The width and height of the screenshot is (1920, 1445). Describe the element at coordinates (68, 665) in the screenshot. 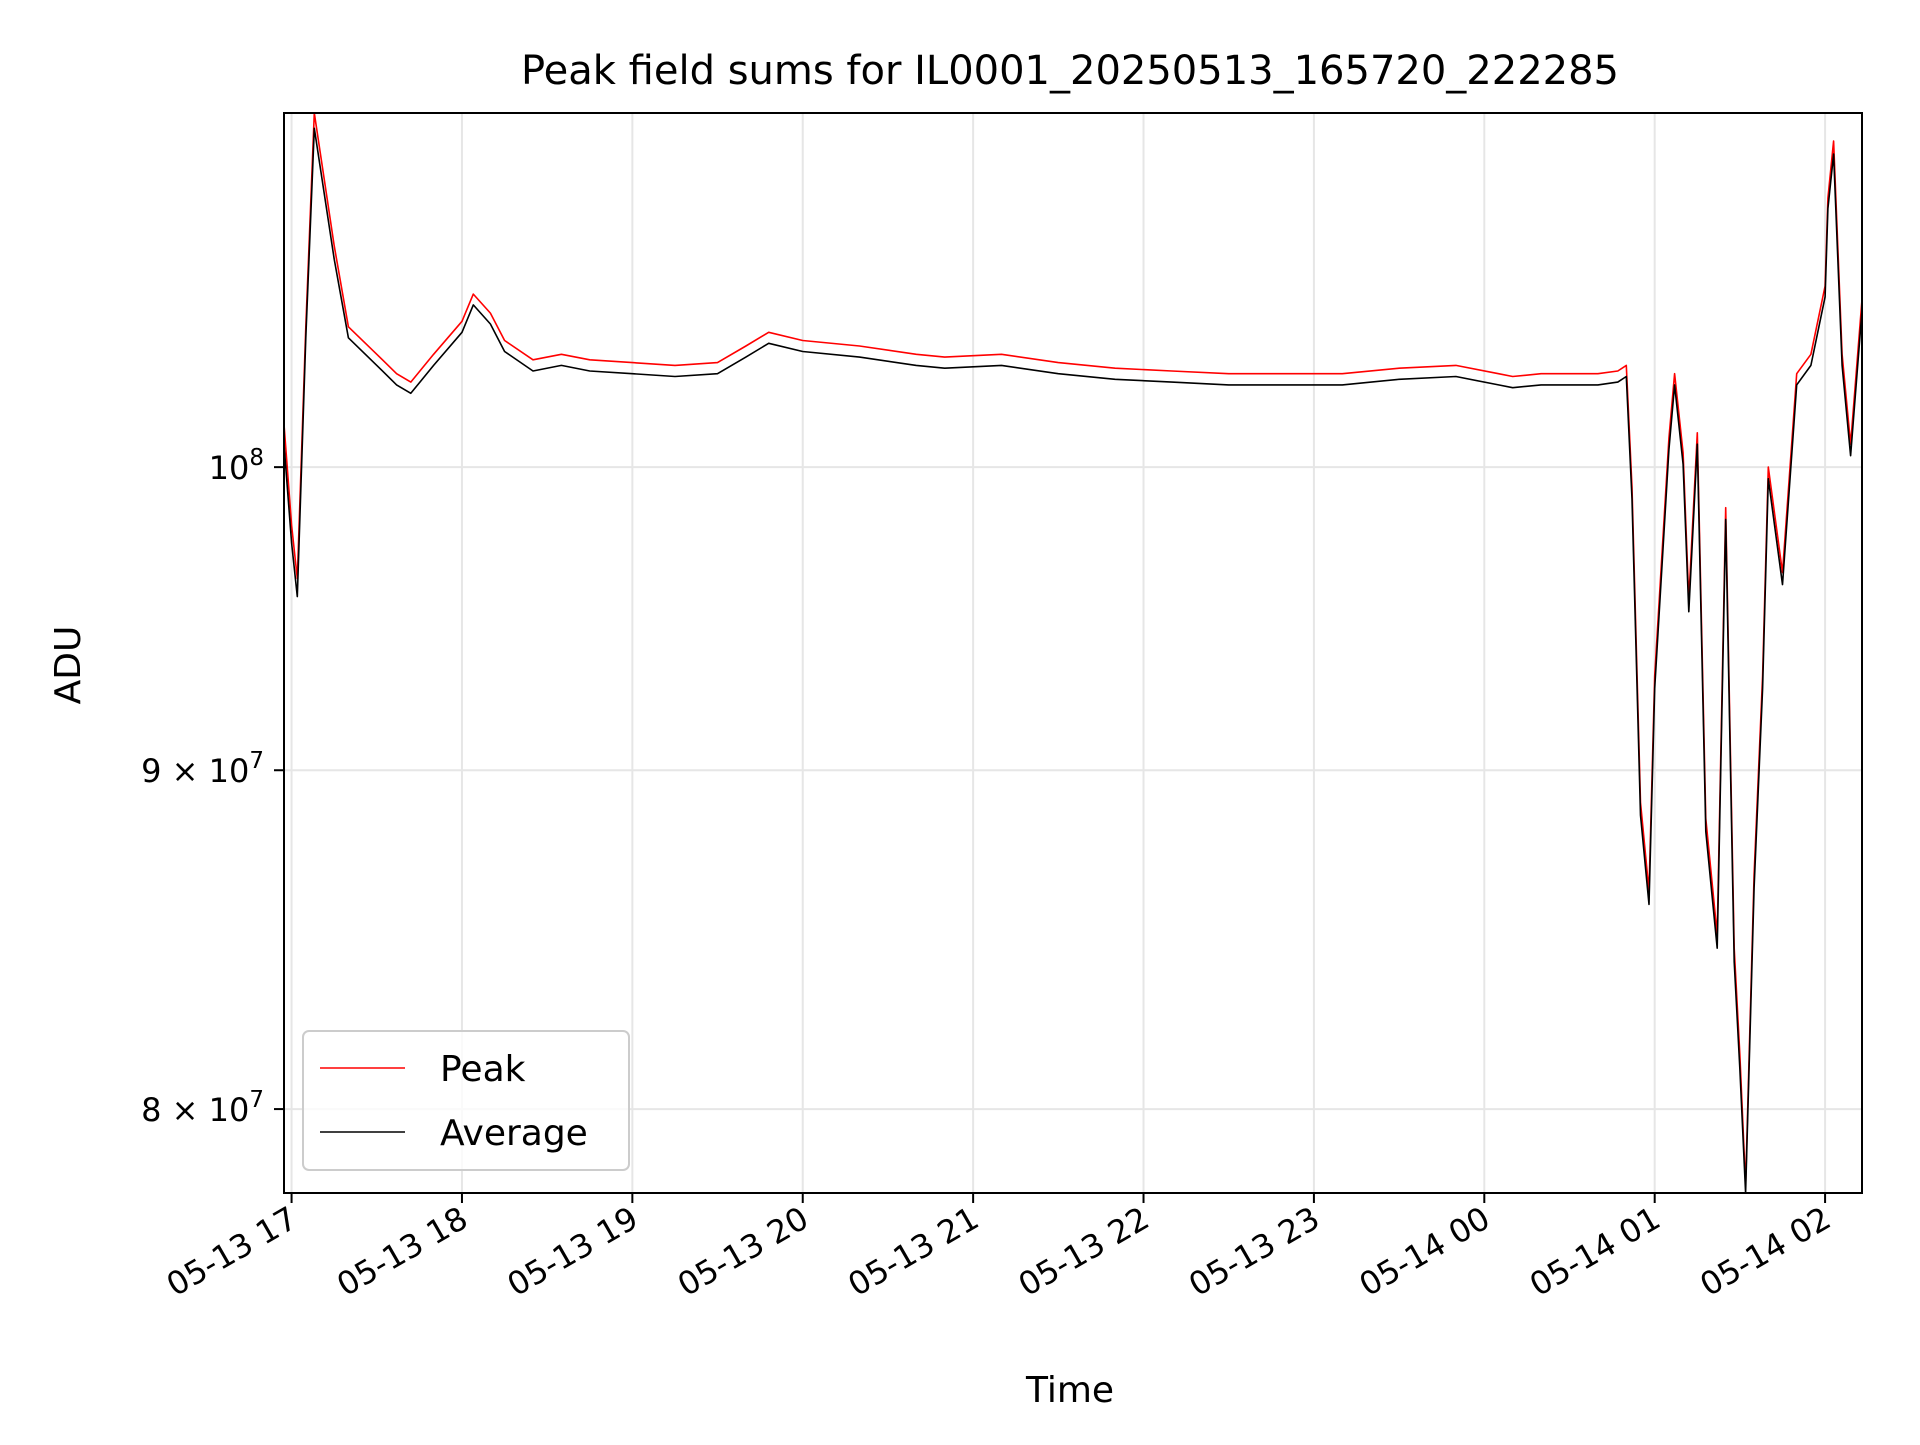

I see `y-axis-label: ADU` at that location.